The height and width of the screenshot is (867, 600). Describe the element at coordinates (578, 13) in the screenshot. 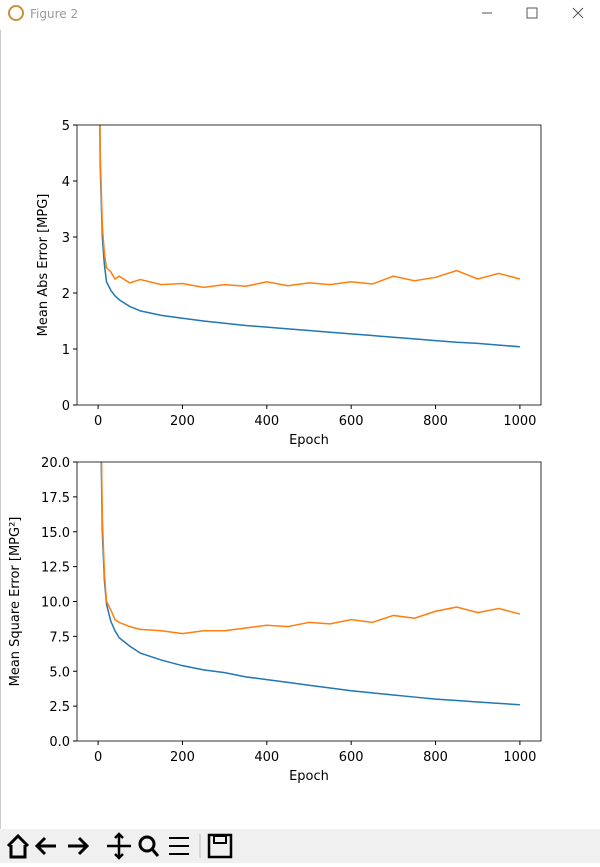

I see `close-button` at that location.